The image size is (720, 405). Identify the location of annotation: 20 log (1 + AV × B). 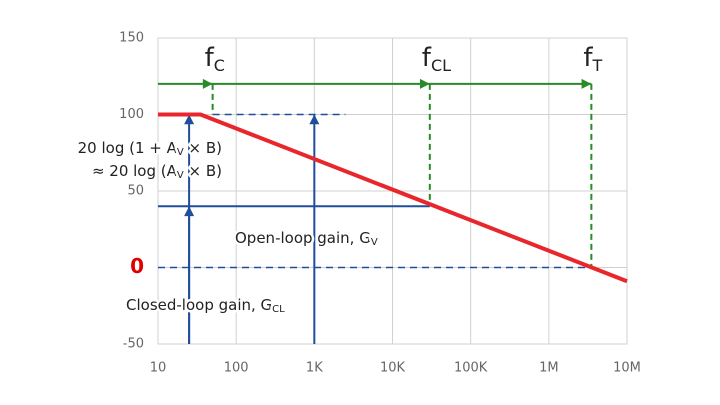
(150, 149).